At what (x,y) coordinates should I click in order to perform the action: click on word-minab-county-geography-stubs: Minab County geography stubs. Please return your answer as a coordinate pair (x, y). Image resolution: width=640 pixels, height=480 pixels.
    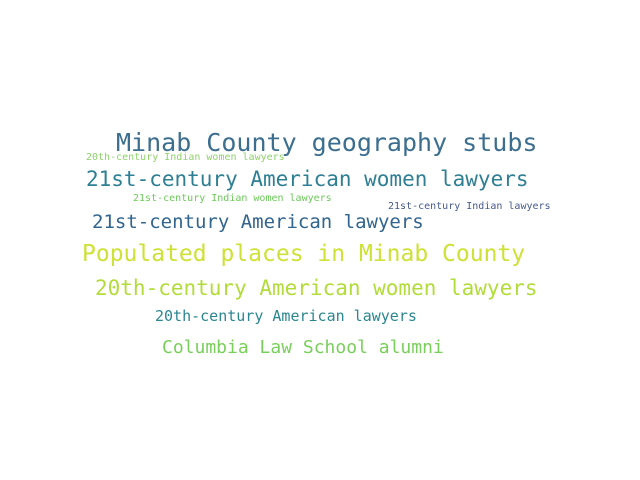
    Looking at the image, I should click on (327, 142).